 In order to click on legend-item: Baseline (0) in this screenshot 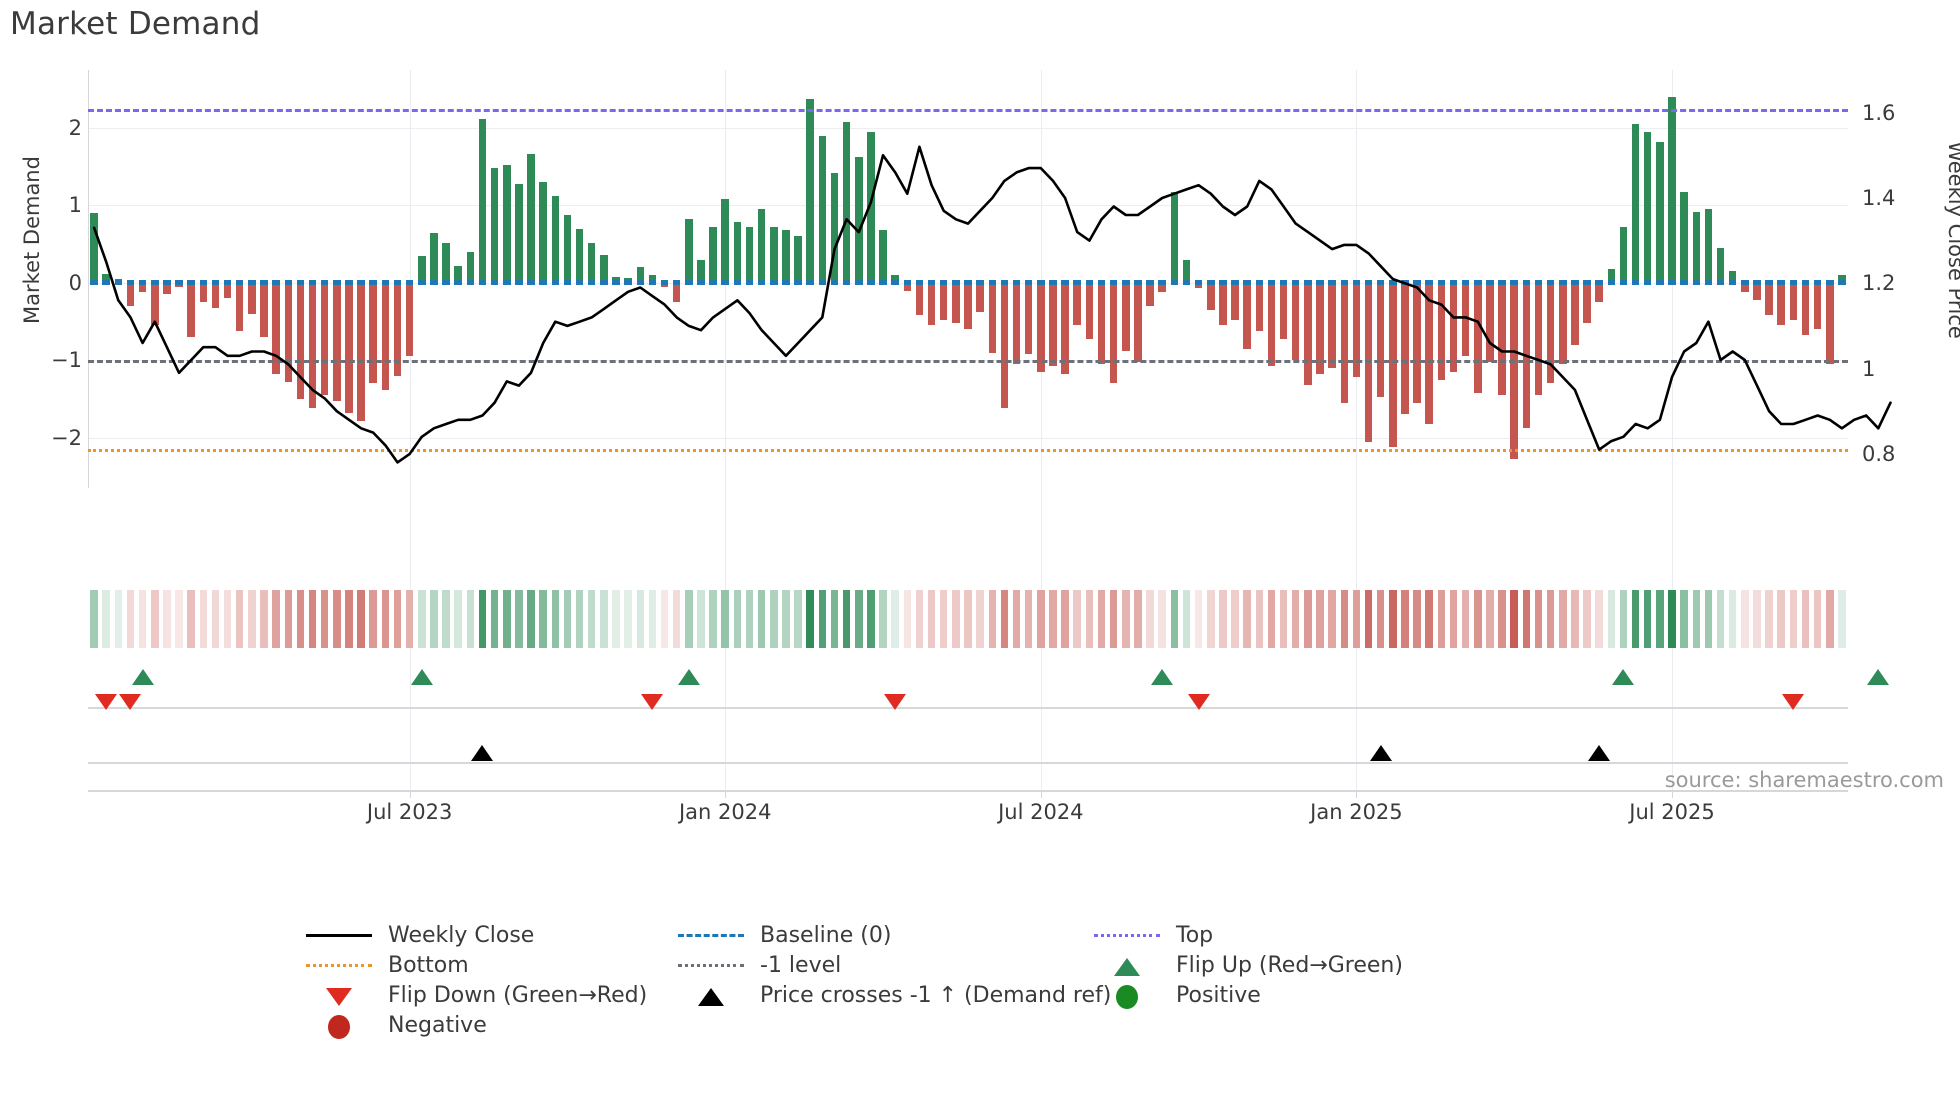, I will do `click(781, 935)`.